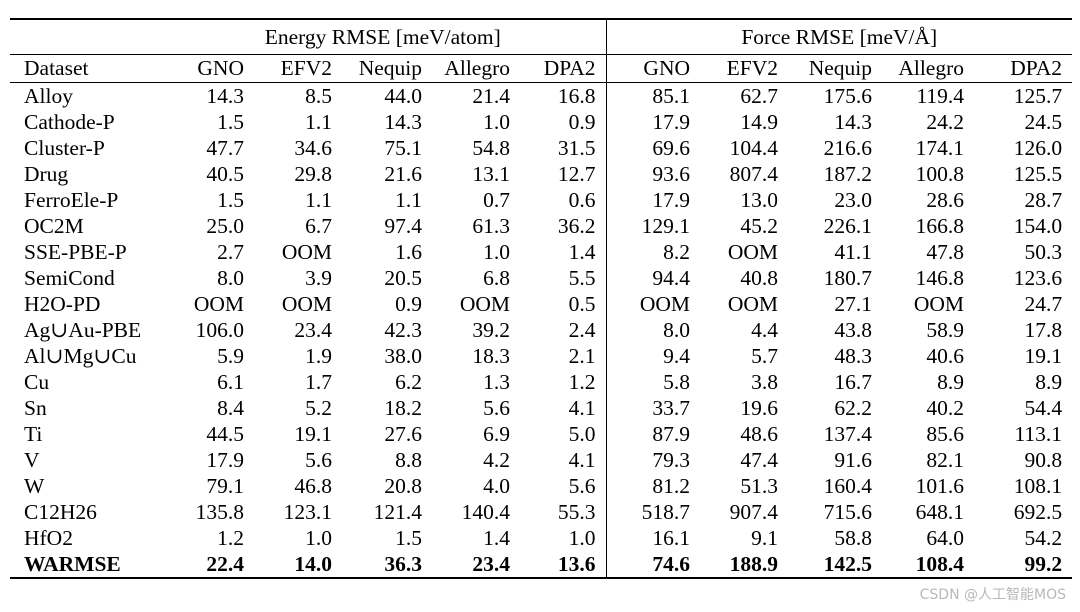 The height and width of the screenshot is (612, 1080). I want to click on value-cell: 188.9, so click(754, 564).